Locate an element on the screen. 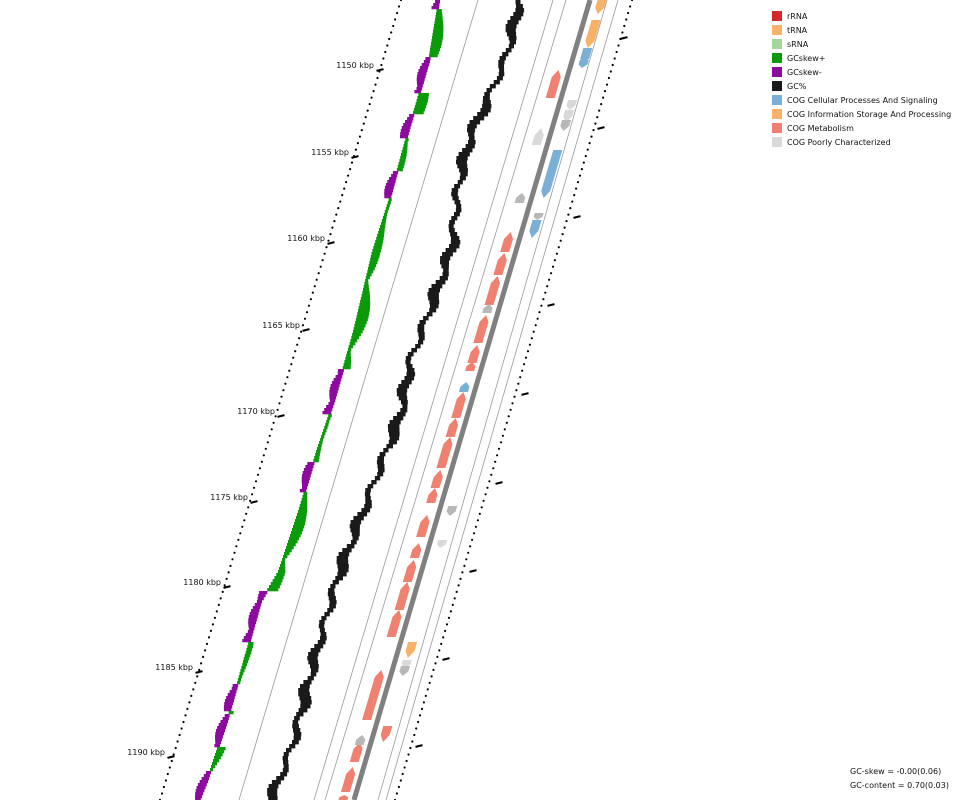  legend-swatch-icon is located at coordinates (777, 128).